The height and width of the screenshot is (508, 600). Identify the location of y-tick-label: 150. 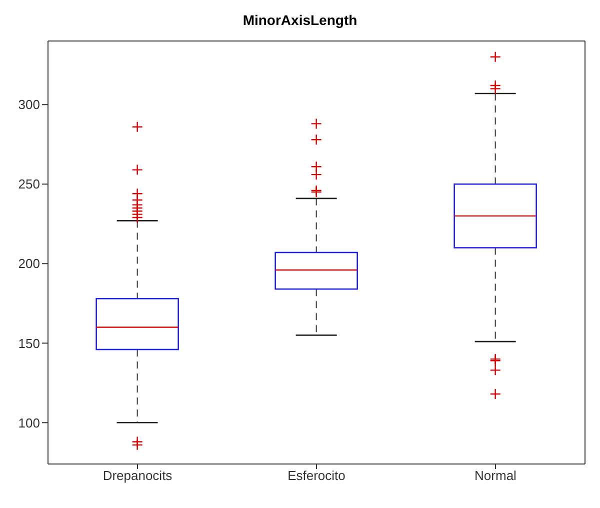
(29, 343).